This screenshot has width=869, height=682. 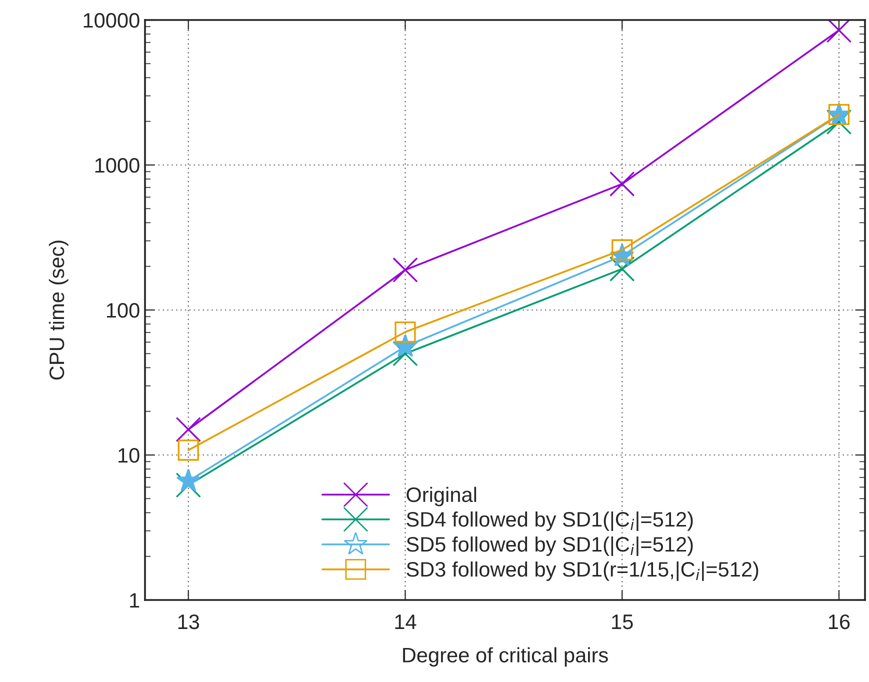 I want to click on x-axis-title: Degree of critical pairs, so click(x=505, y=657).